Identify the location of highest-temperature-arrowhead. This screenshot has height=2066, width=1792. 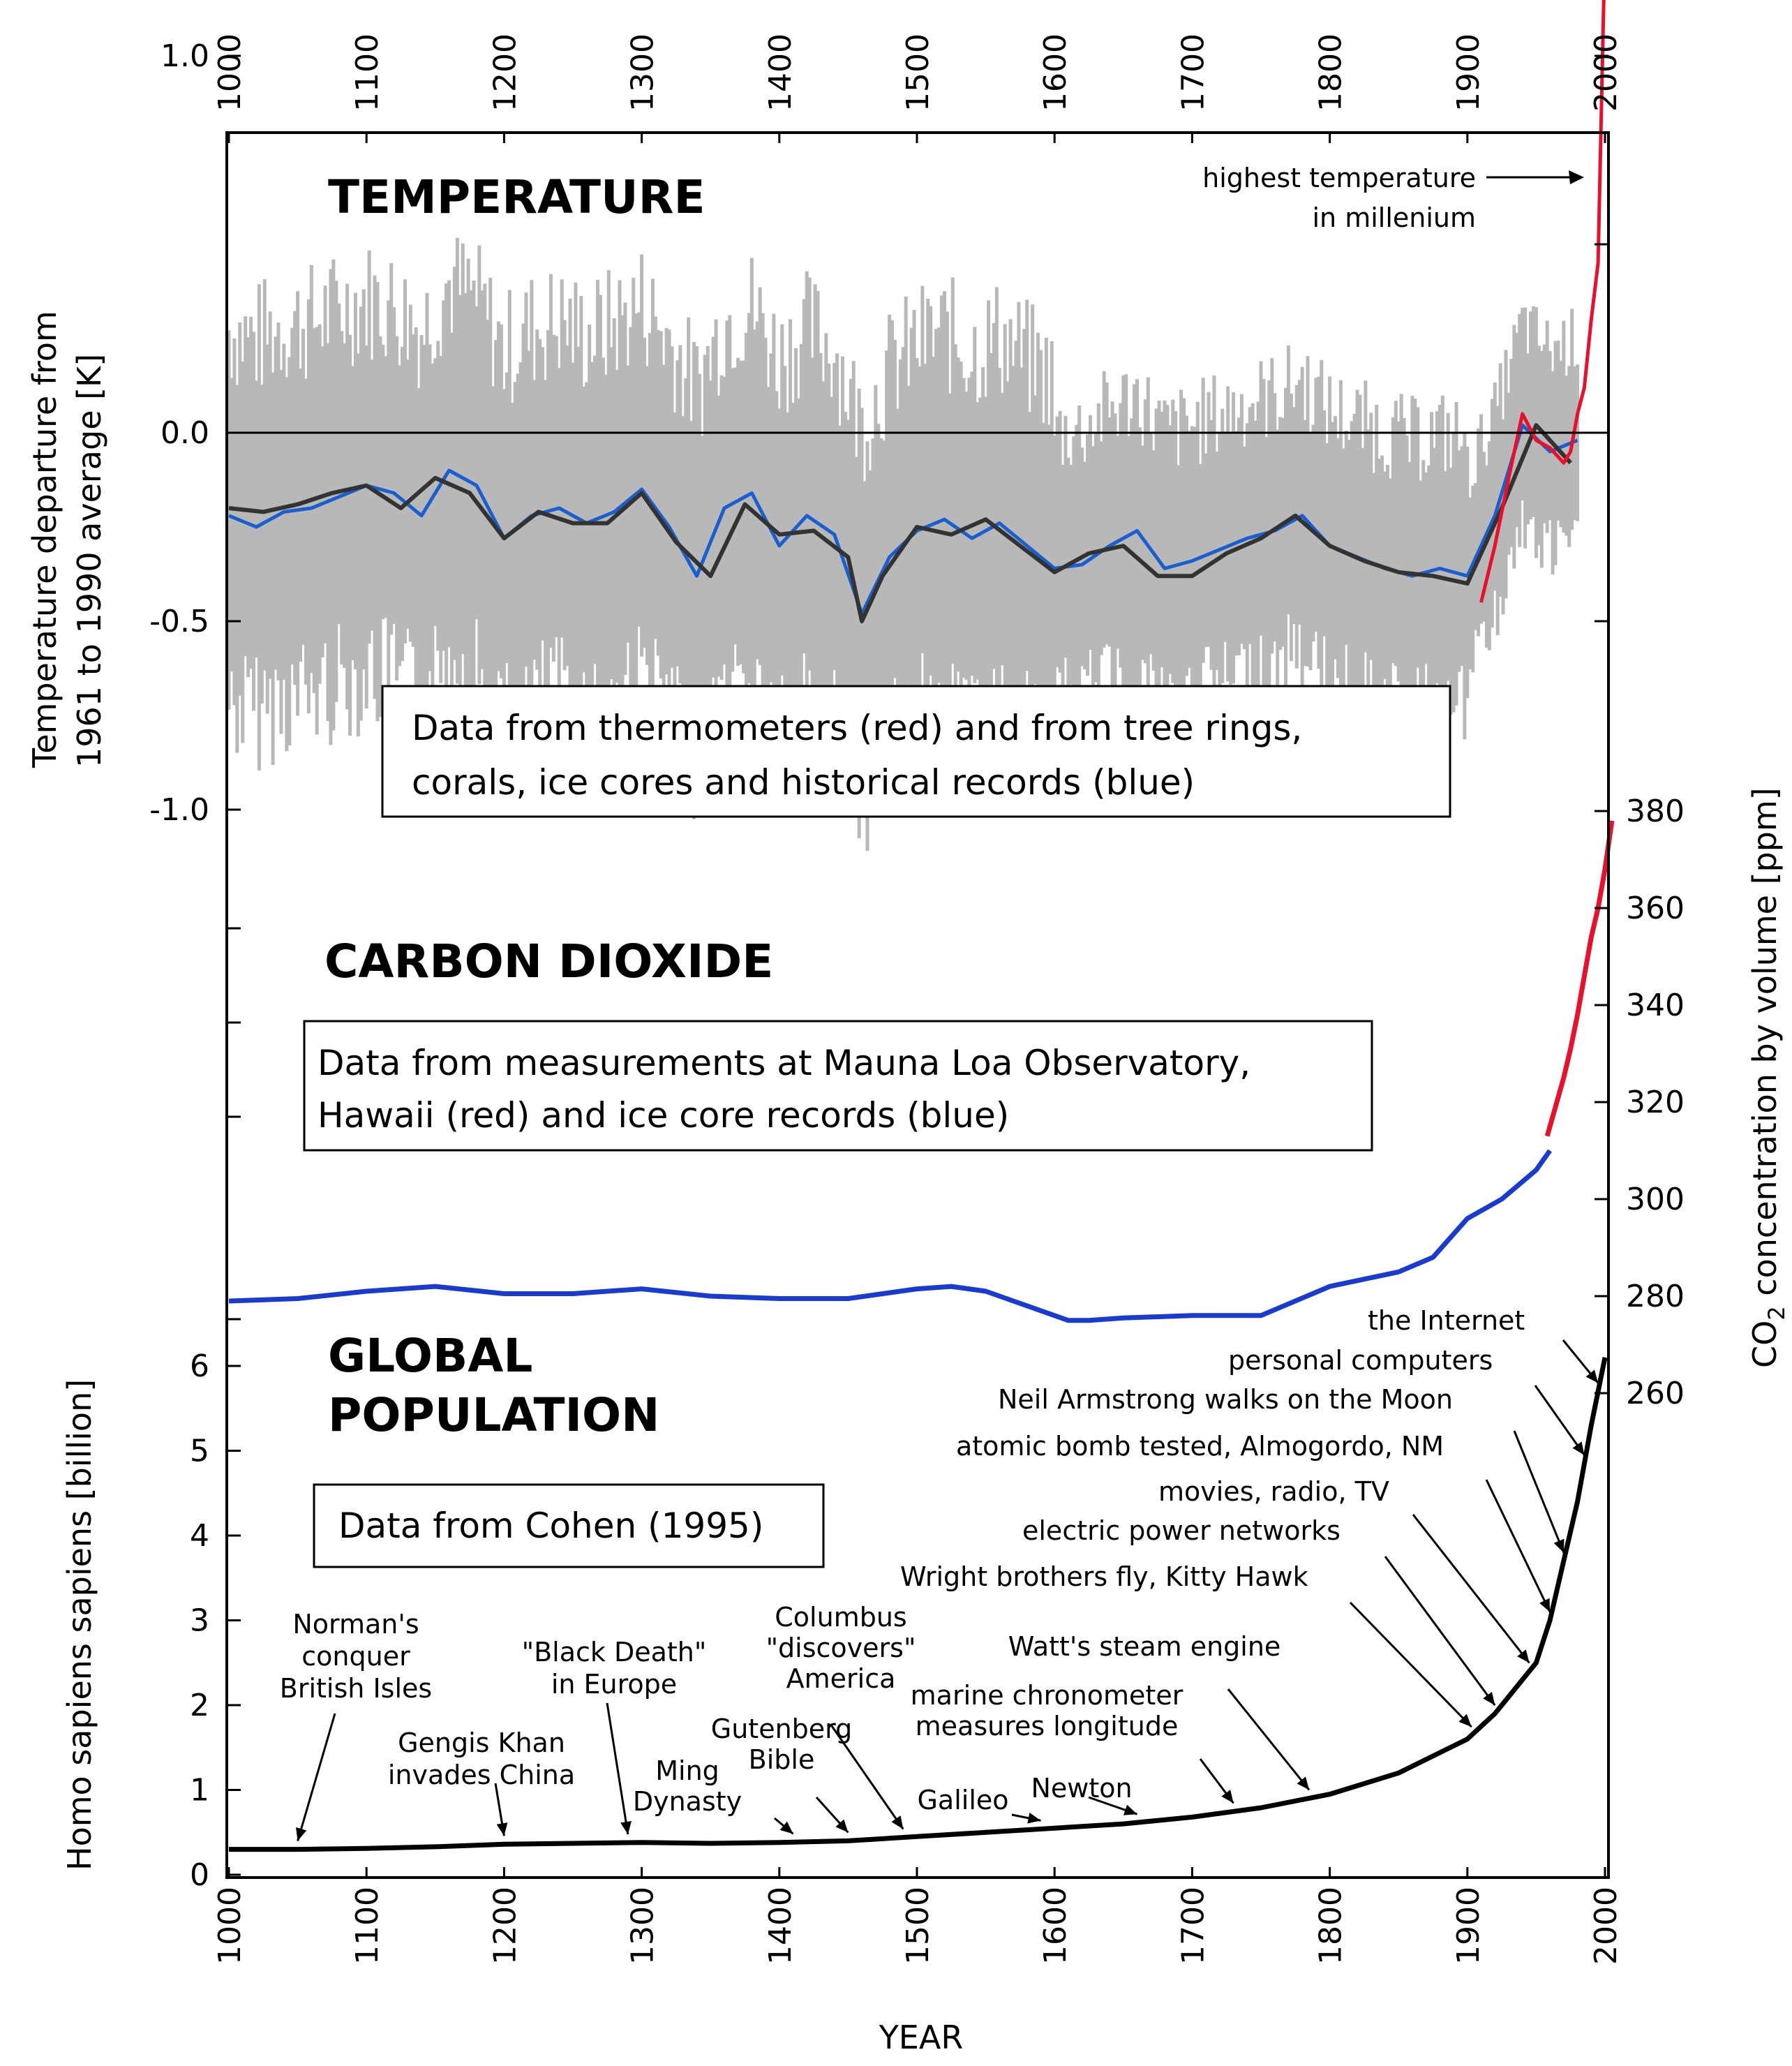
(1576, 177).